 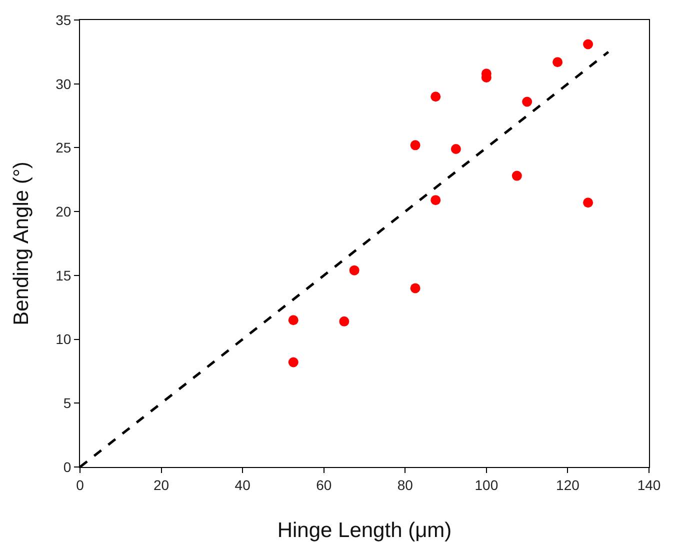 What do you see at coordinates (64, 339) in the screenshot?
I see `y-tick-label: 10` at bounding box center [64, 339].